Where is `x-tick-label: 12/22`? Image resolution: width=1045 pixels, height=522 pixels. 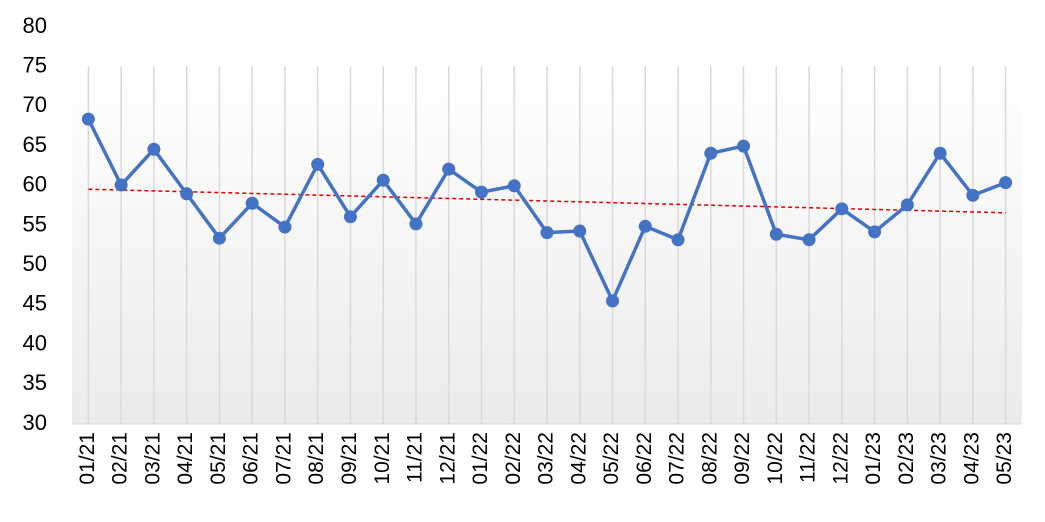
x-tick-label: 12/22 is located at coordinates (840, 458).